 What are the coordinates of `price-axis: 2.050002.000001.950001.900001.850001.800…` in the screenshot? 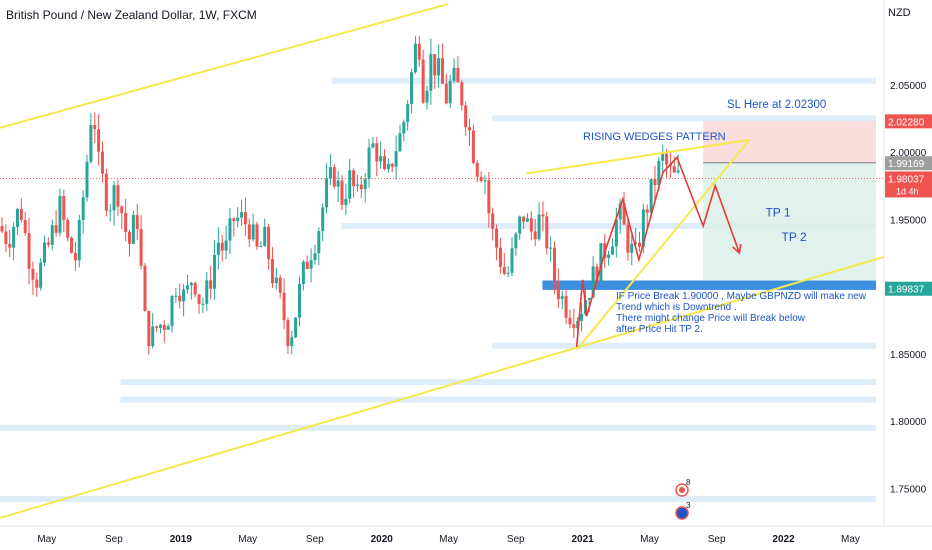 It's located at (907, 263).